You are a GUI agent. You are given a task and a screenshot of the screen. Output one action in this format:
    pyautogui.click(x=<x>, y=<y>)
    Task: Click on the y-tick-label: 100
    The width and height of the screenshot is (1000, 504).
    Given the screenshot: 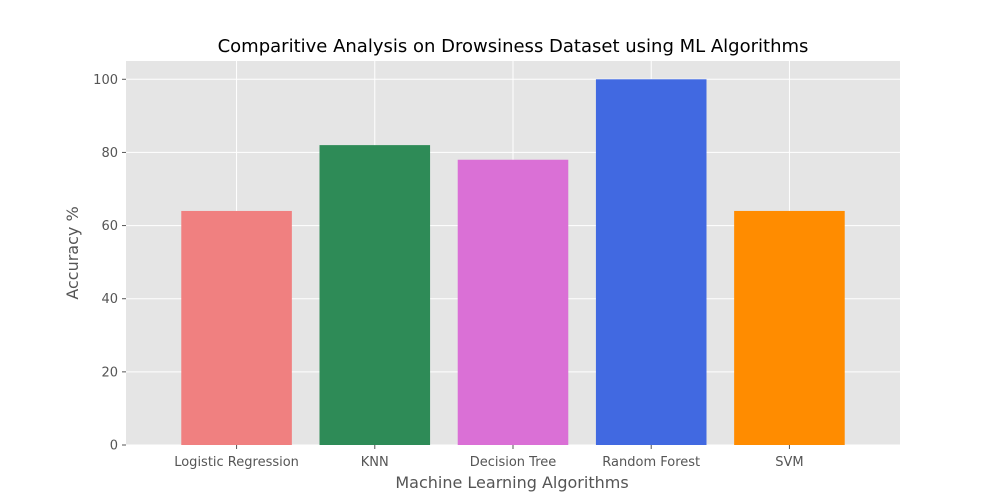 What is the action you would take?
    pyautogui.click(x=105, y=80)
    